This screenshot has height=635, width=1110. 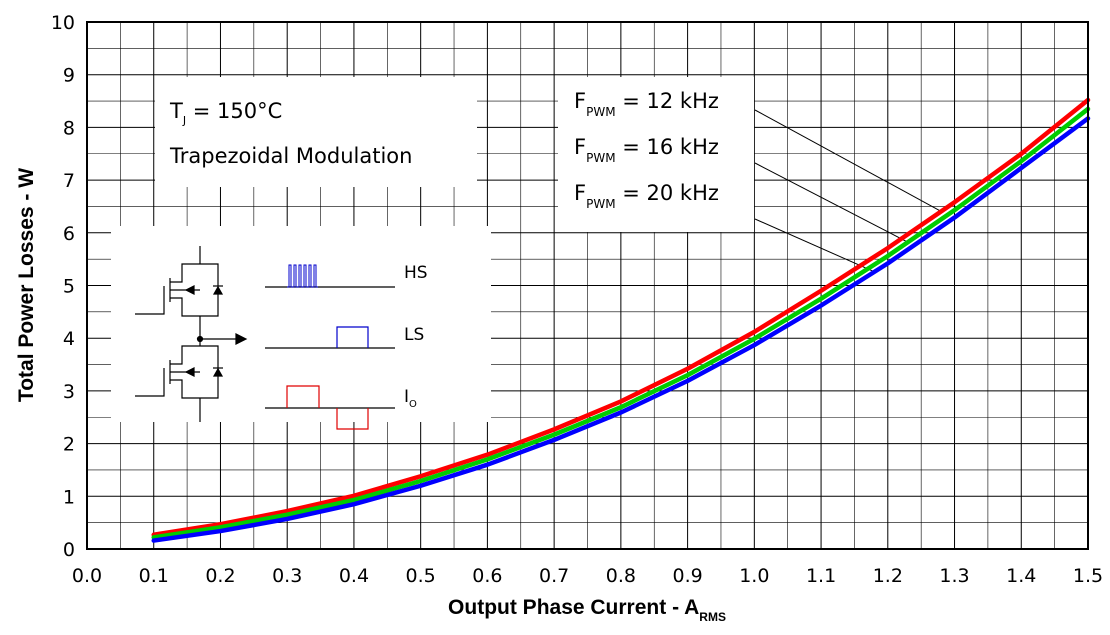 I want to click on fpwm-box, so click(x=656, y=154).